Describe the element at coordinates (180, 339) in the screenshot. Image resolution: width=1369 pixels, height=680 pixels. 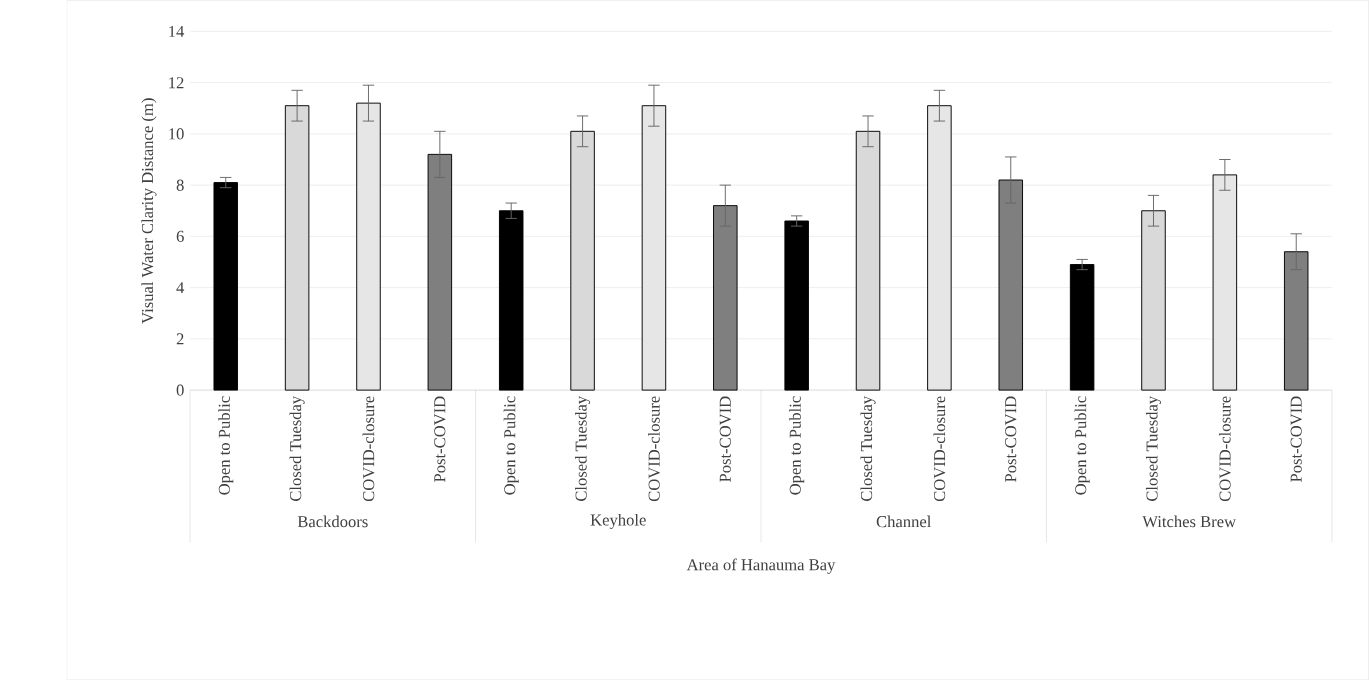
I see `y-tick-label: 2` at that location.